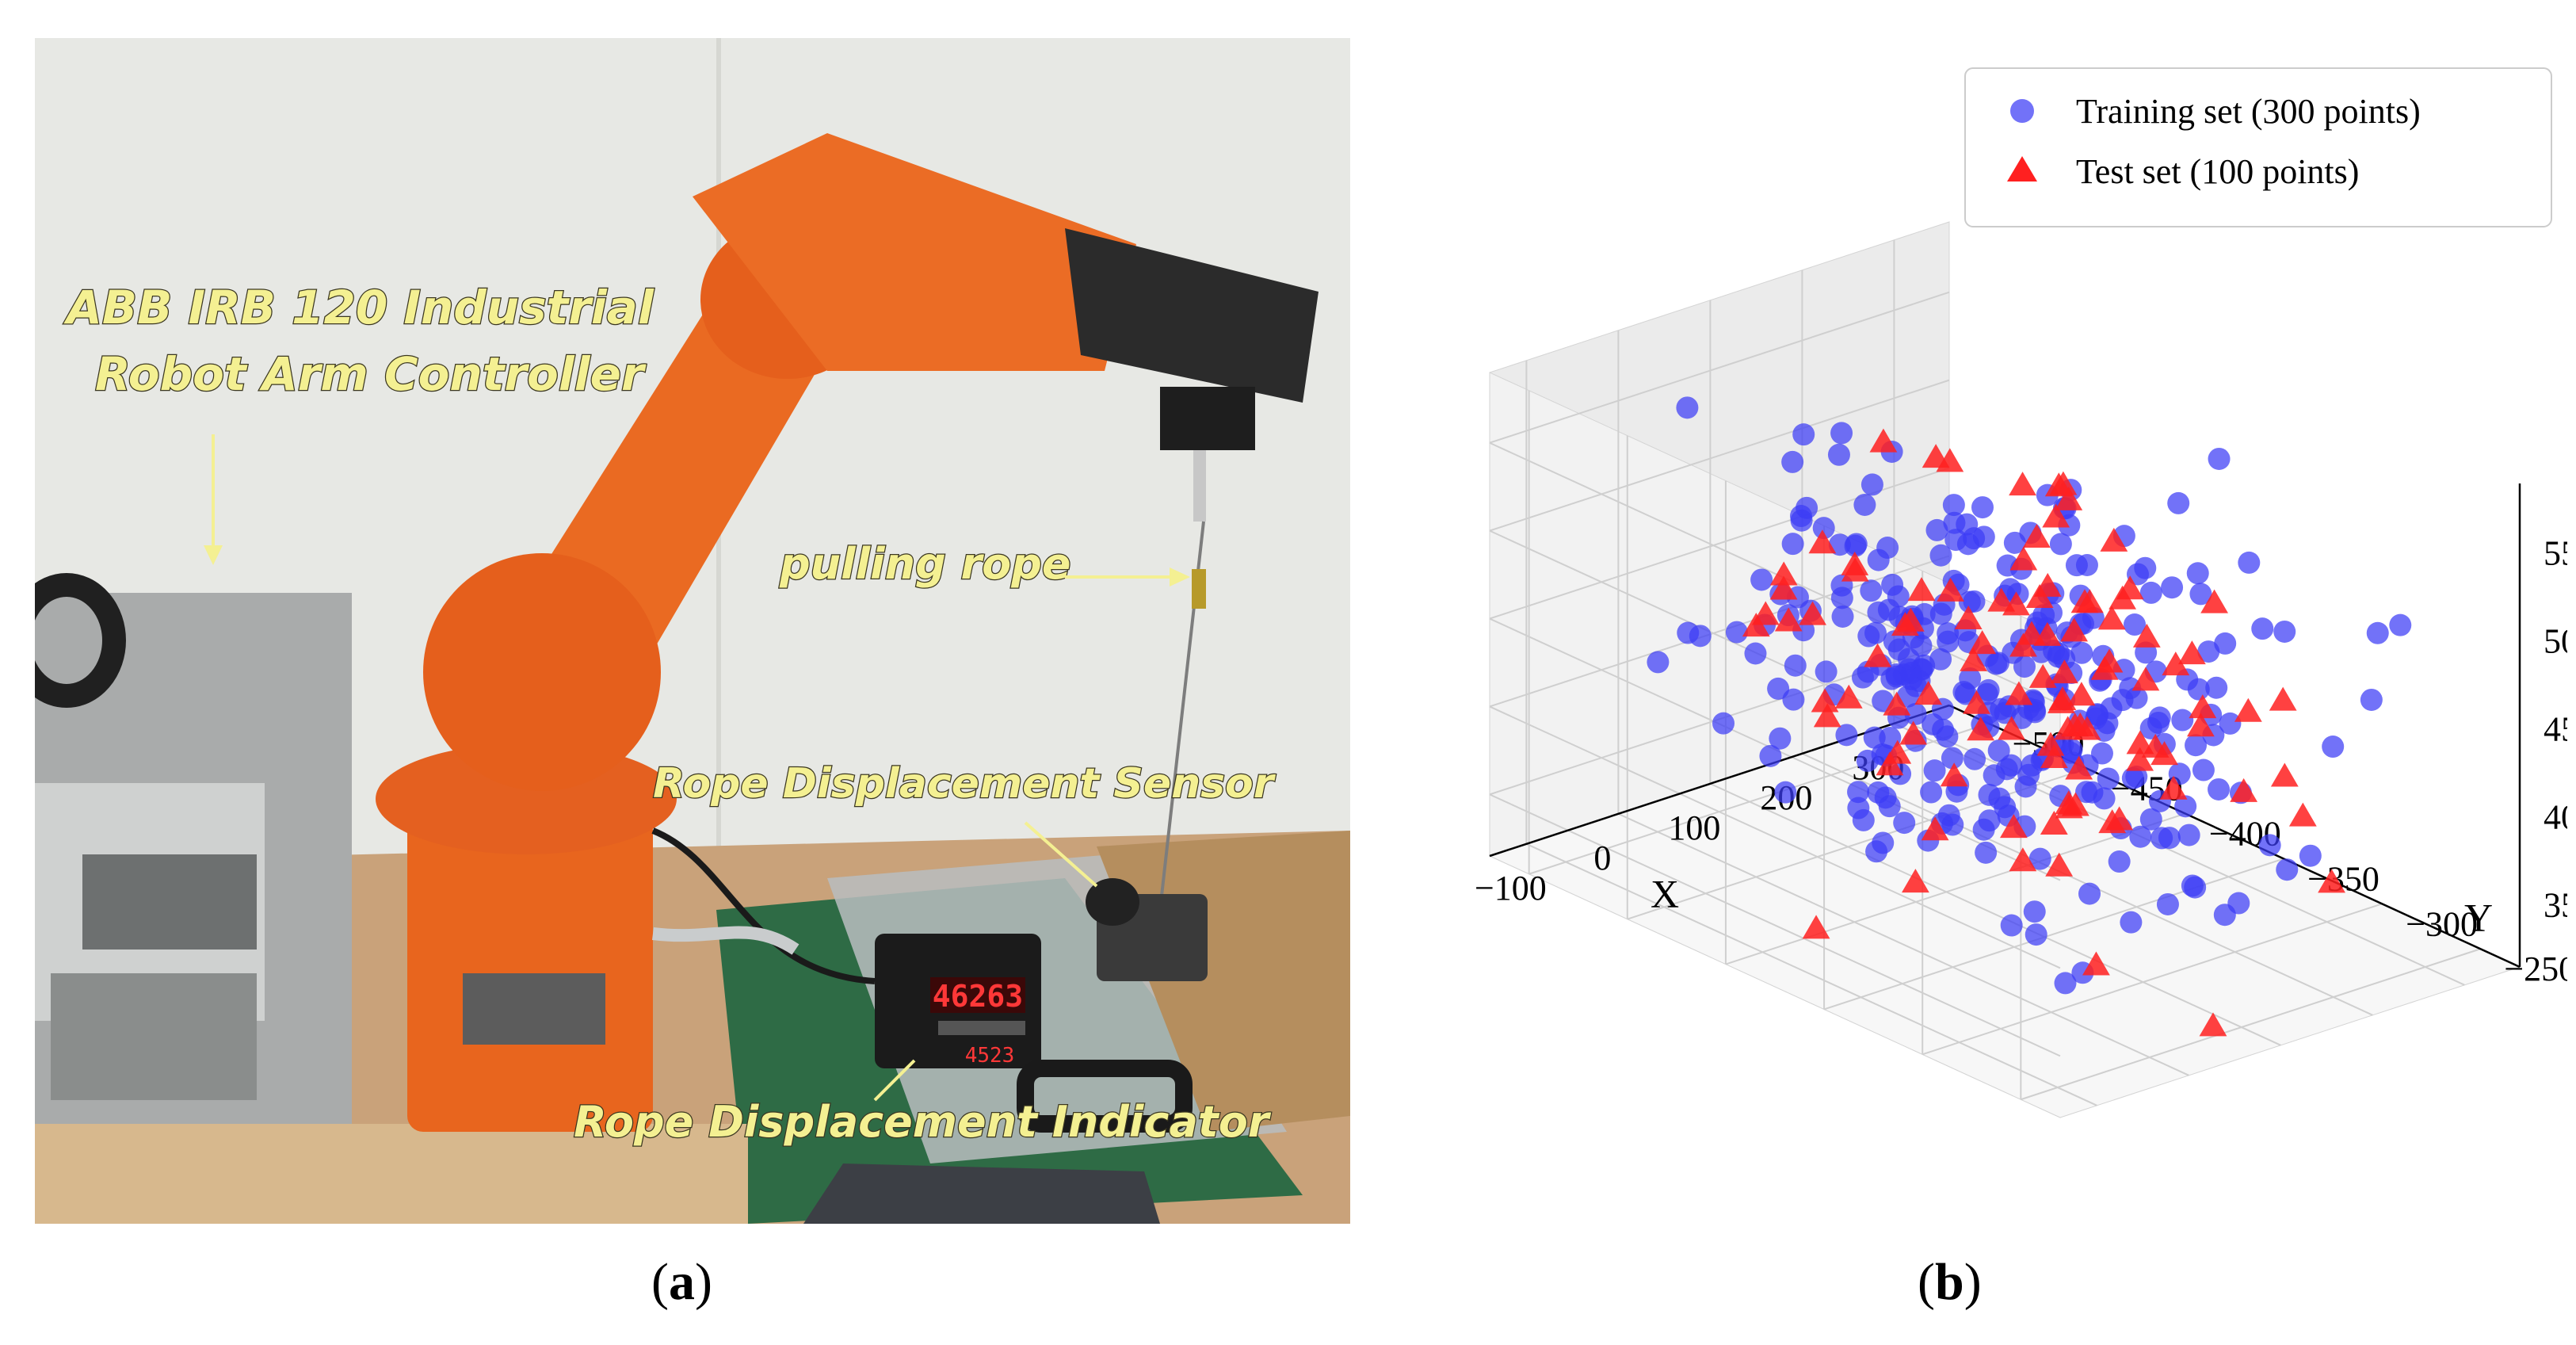  Describe the element at coordinates (2022, 111) in the screenshot. I see `legend-marker-training` at that location.